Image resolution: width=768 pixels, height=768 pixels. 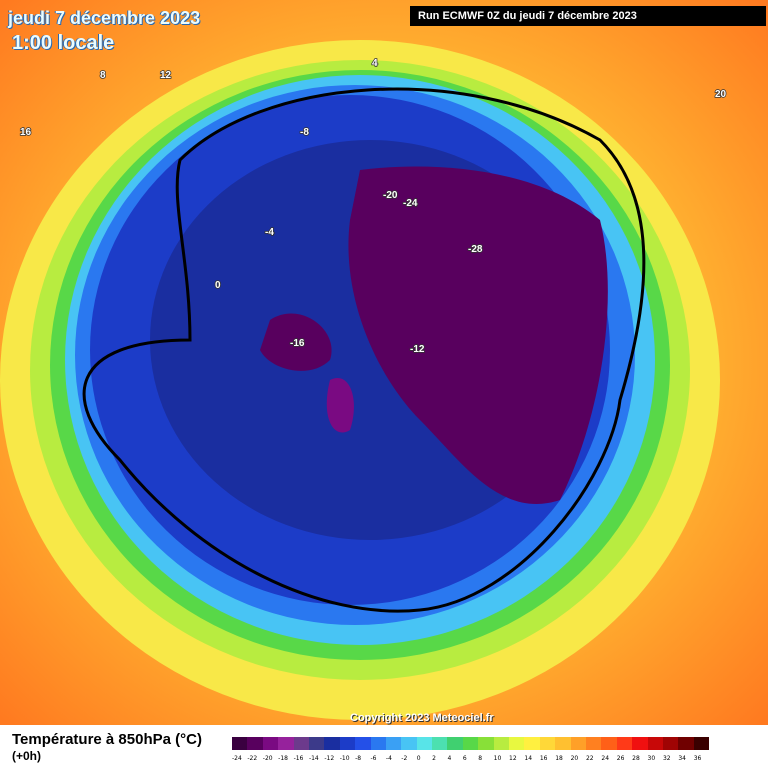 I want to click on legend-tick: 10, so click(x=497, y=758).